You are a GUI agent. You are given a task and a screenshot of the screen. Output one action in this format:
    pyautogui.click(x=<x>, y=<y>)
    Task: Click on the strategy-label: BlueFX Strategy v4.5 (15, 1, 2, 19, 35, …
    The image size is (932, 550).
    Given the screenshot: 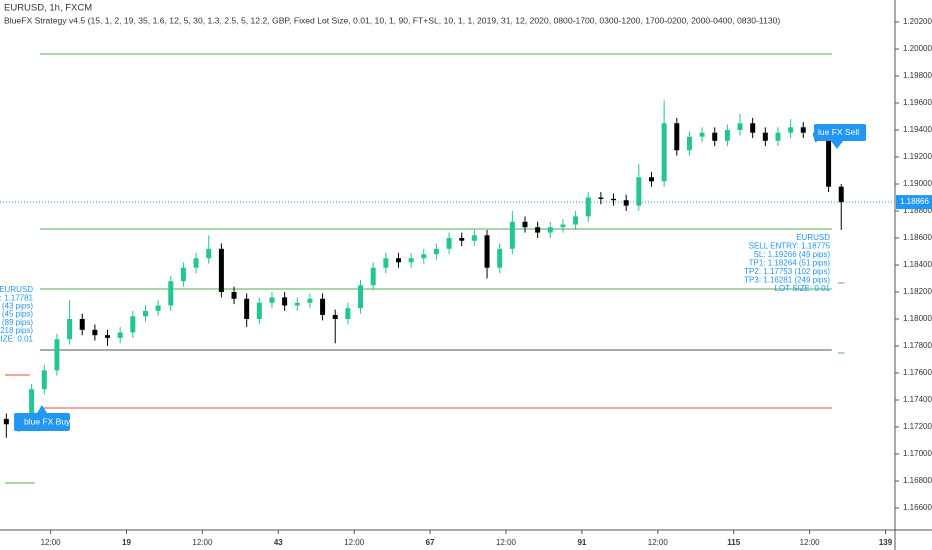 What is the action you would take?
    pyautogui.click(x=392, y=20)
    